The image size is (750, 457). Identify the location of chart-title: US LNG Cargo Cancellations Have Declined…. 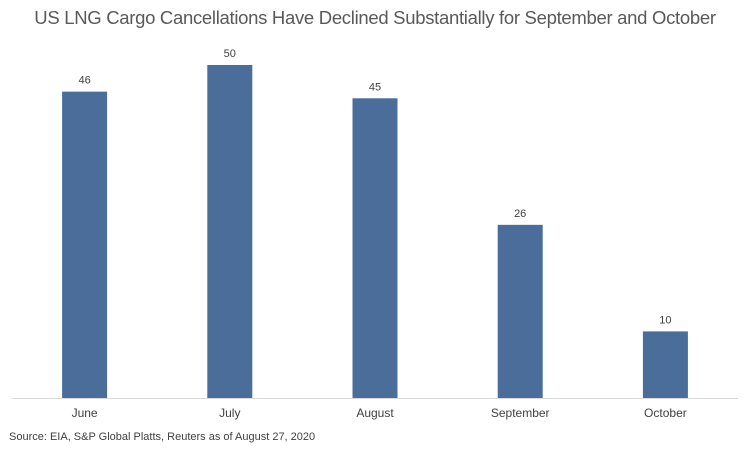
(375, 17).